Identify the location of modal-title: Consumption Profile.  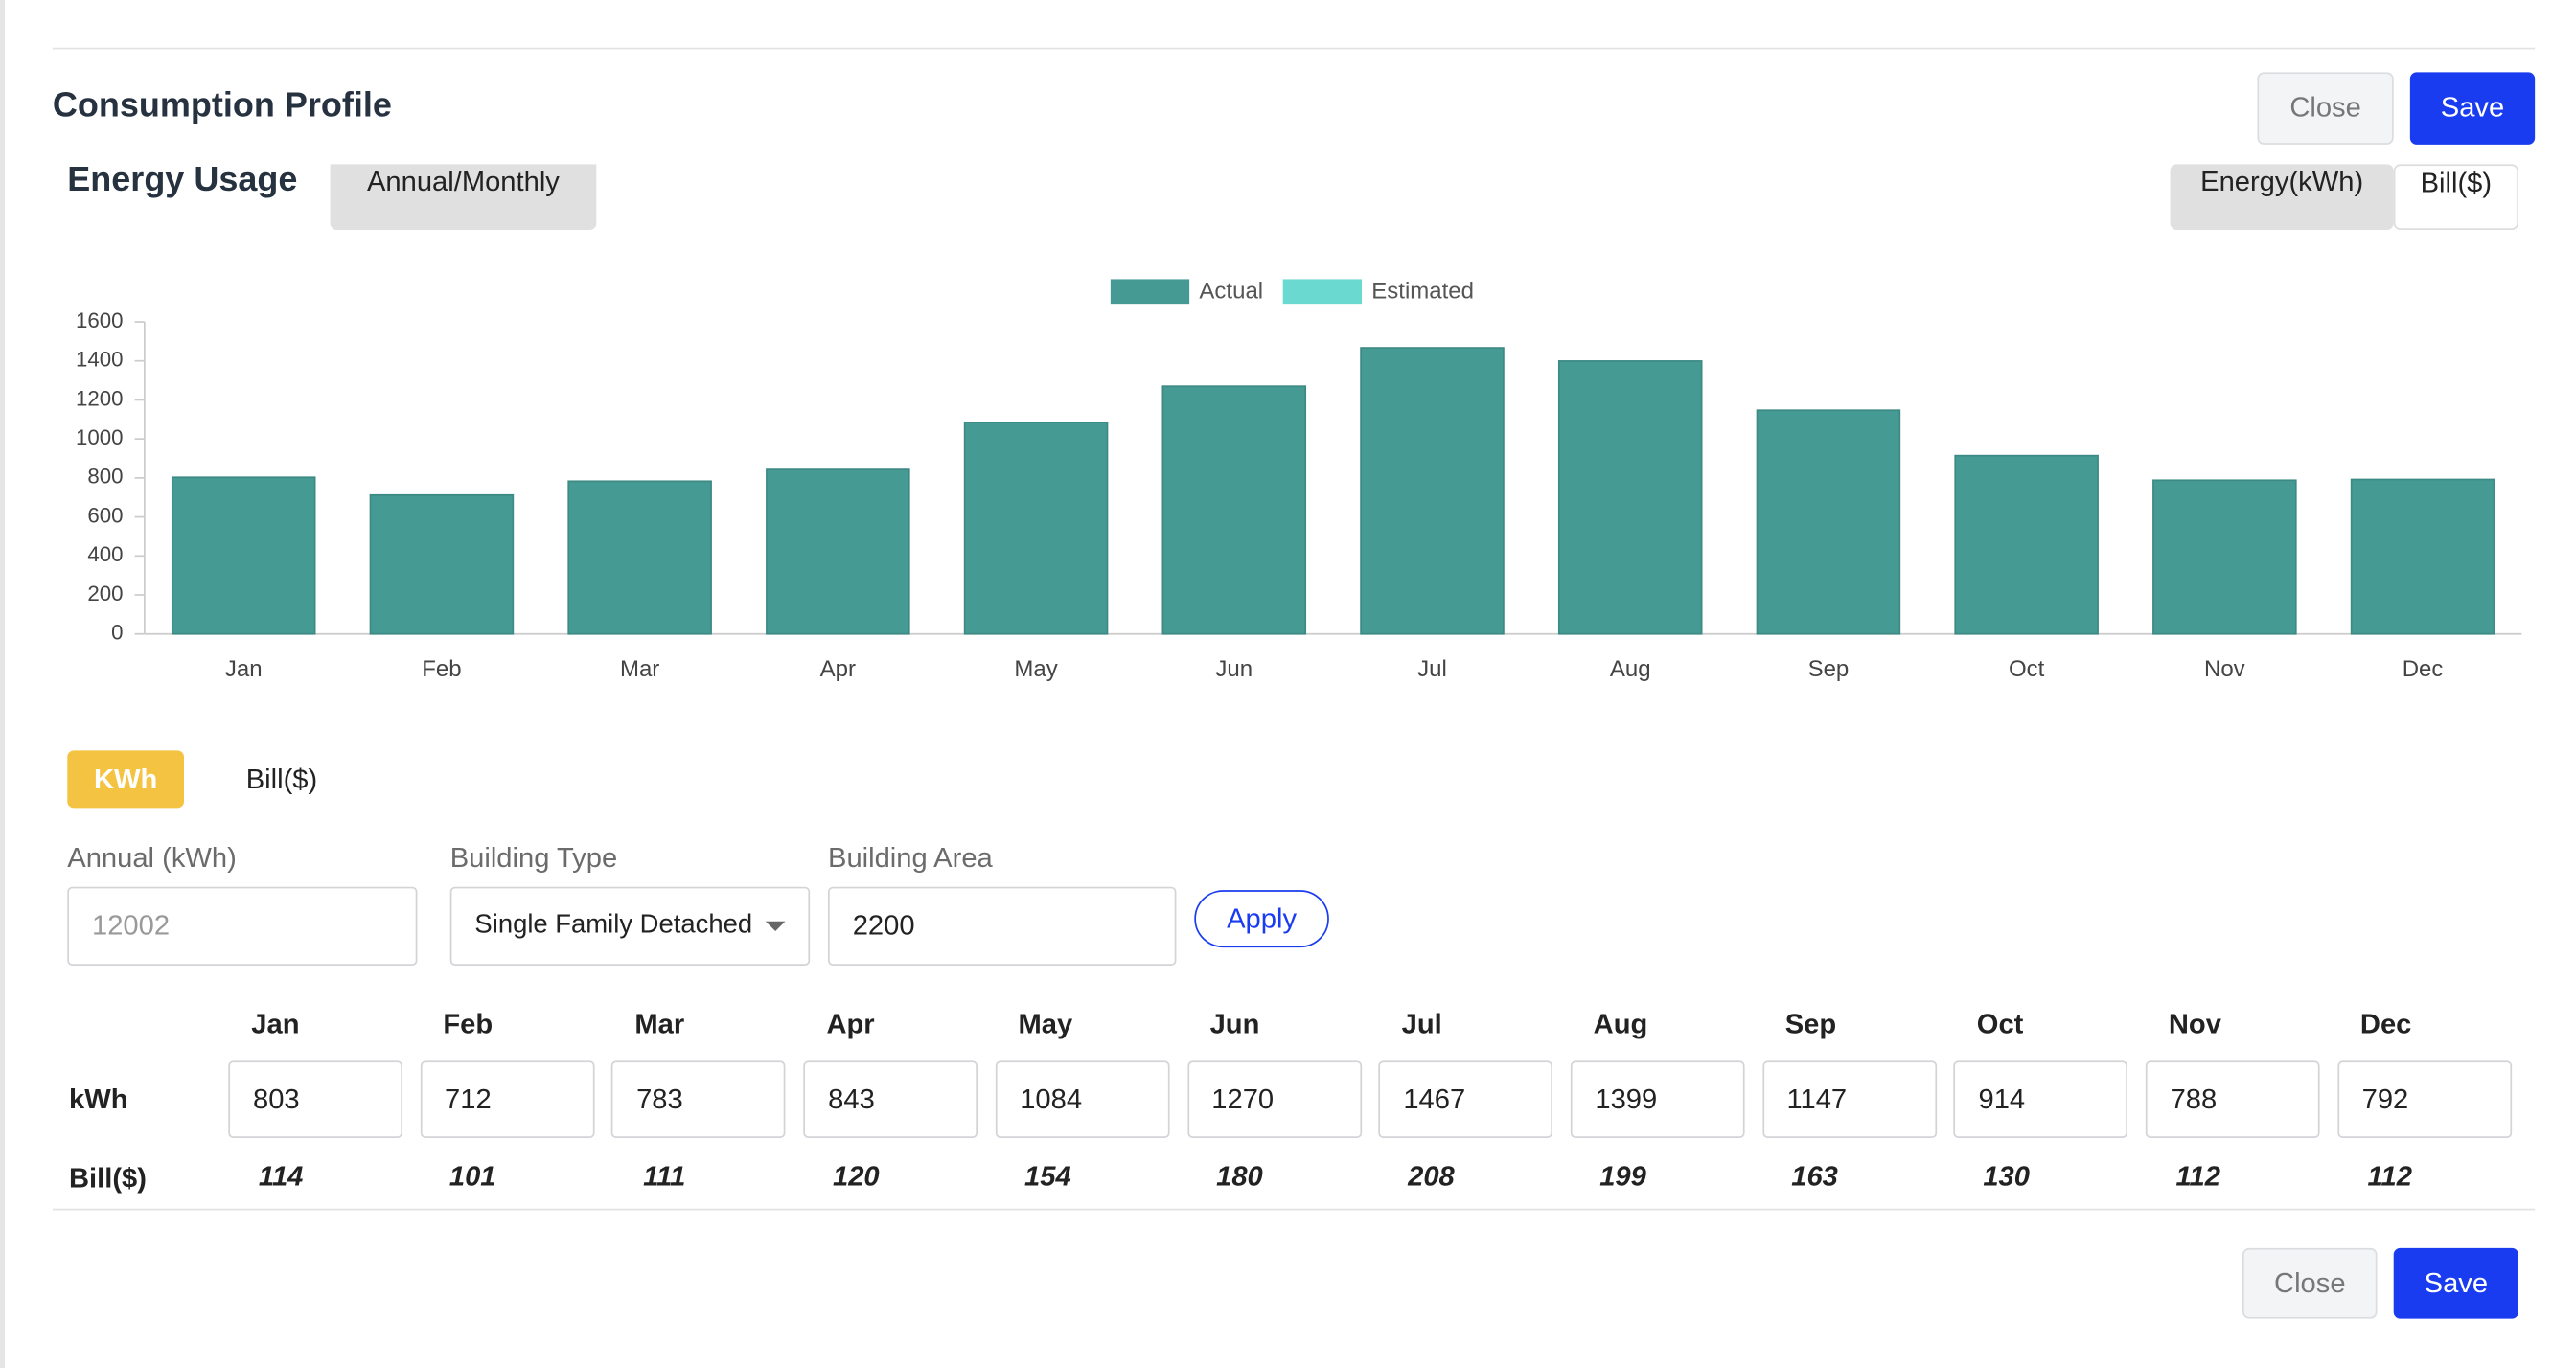
(222, 105).